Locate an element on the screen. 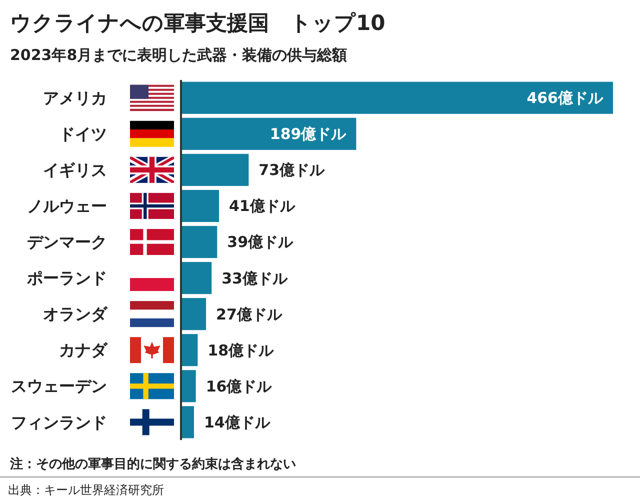 This screenshot has height=500, width=640. y-tick-label: デンマーク is located at coordinates (67, 242).